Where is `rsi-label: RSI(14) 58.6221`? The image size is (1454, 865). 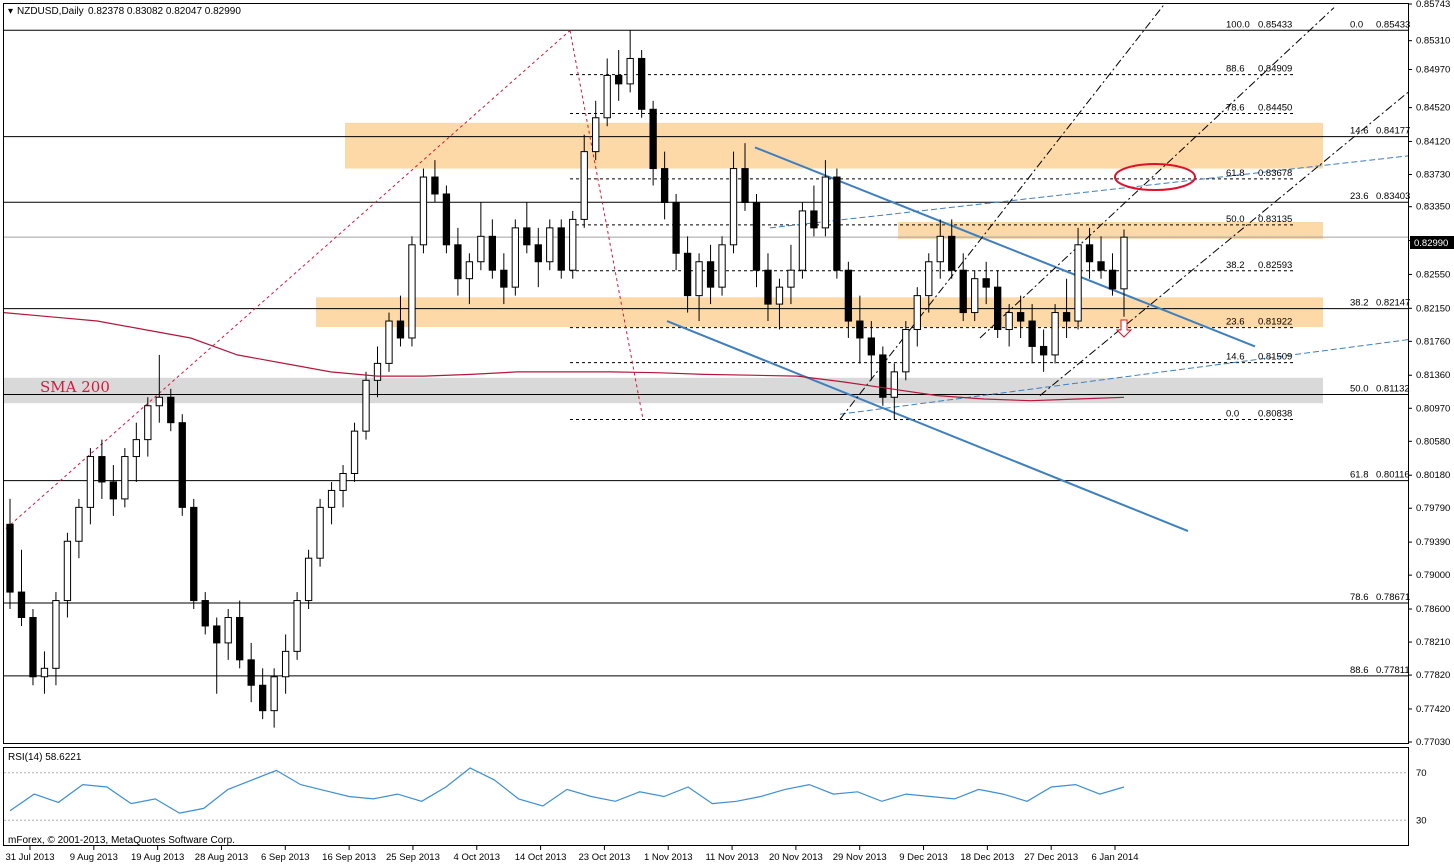
rsi-label: RSI(14) 58.6221 is located at coordinates (45, 757).